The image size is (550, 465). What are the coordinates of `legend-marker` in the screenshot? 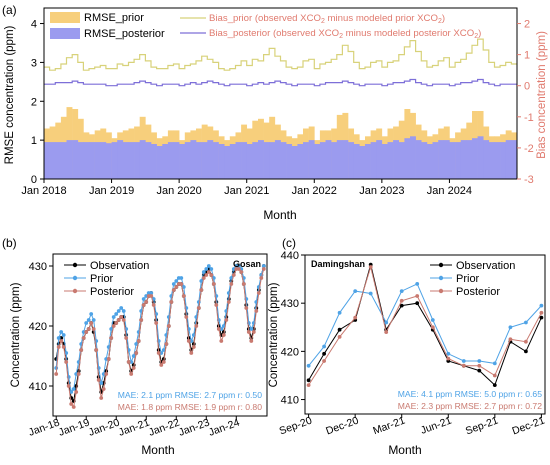 It's located at (441, 291).